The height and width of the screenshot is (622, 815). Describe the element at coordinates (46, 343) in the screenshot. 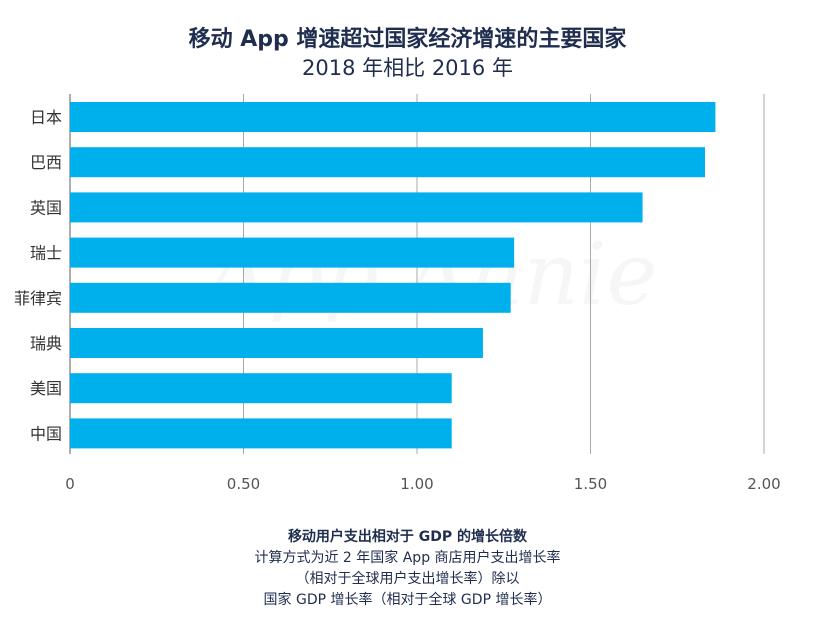

I see `category-label: 瑞典` at that location.